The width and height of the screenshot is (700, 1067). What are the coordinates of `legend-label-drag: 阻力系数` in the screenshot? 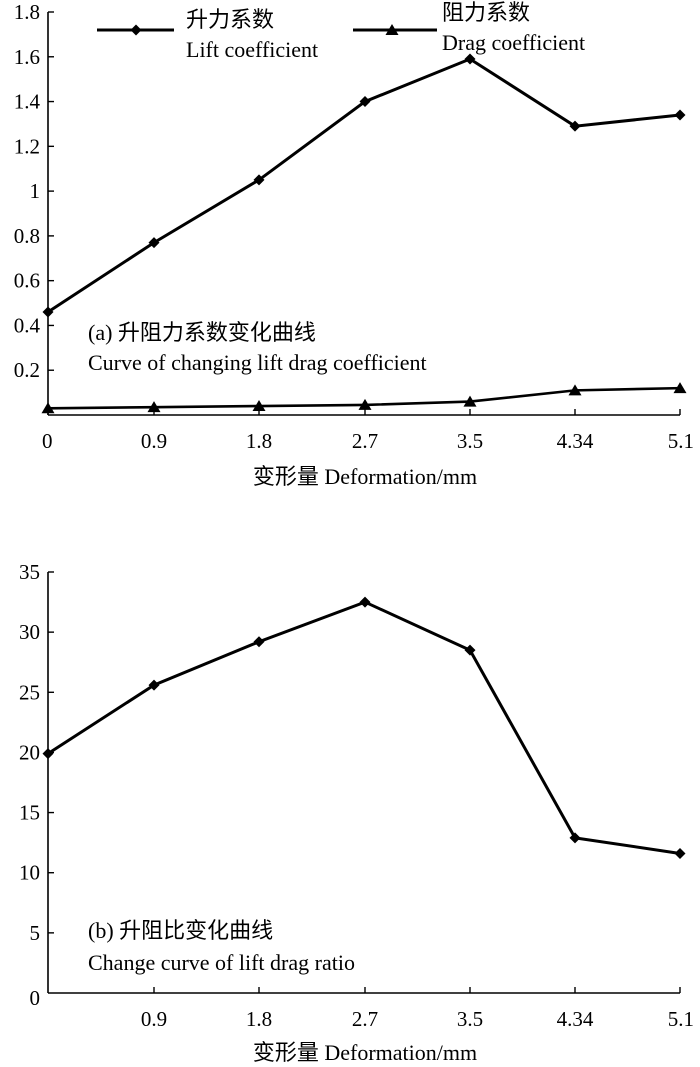 It's located at (486, 12).